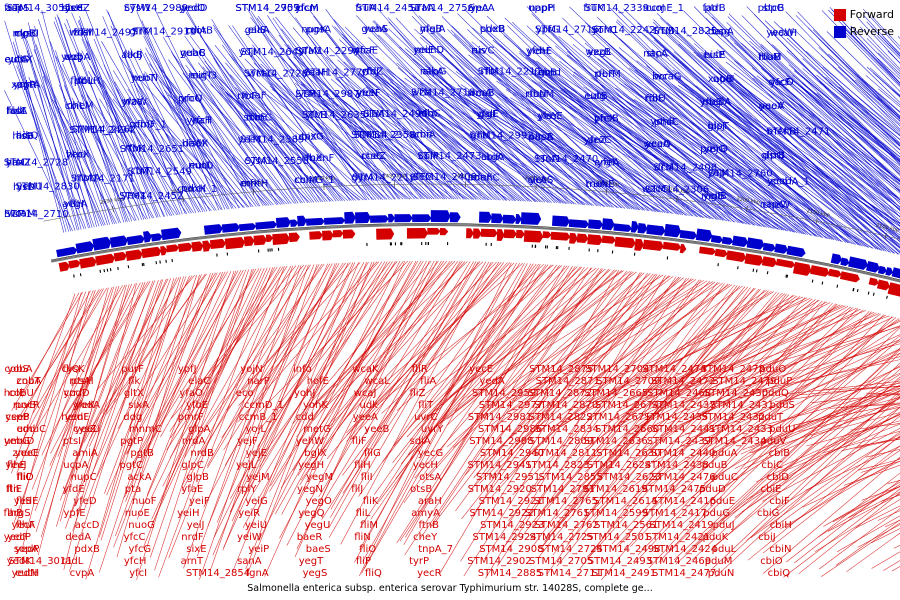 This screenshot has height=600, width=900. I want to click on reverse-gene-label: napC, so click(656, 53).